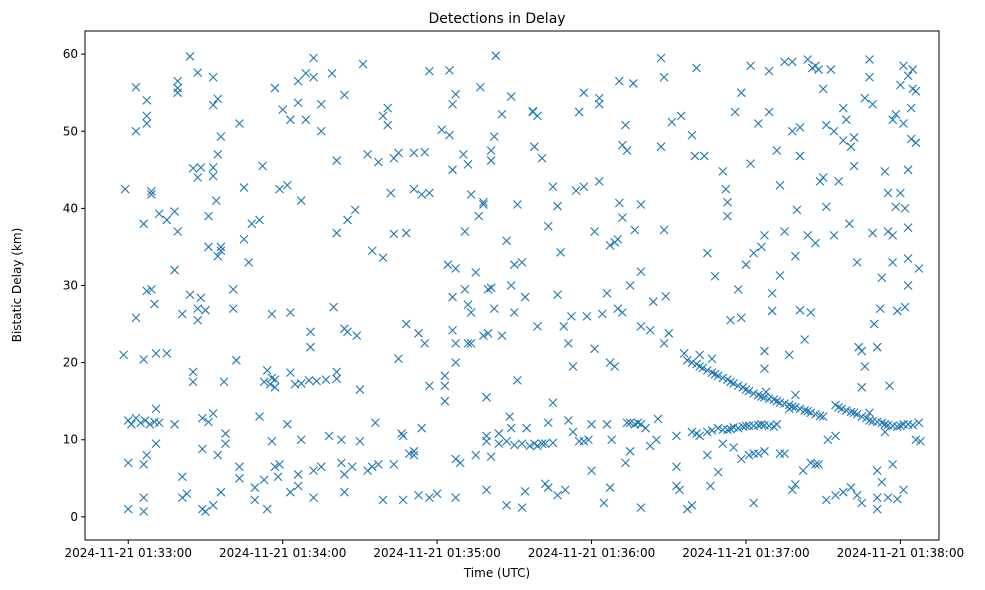 This screenshot has width=985, height=590. Describe the element at coordinates (436, 553) in the screenshot. I see `x-tick-label: 2024-11-21 01:35:00` at that location.